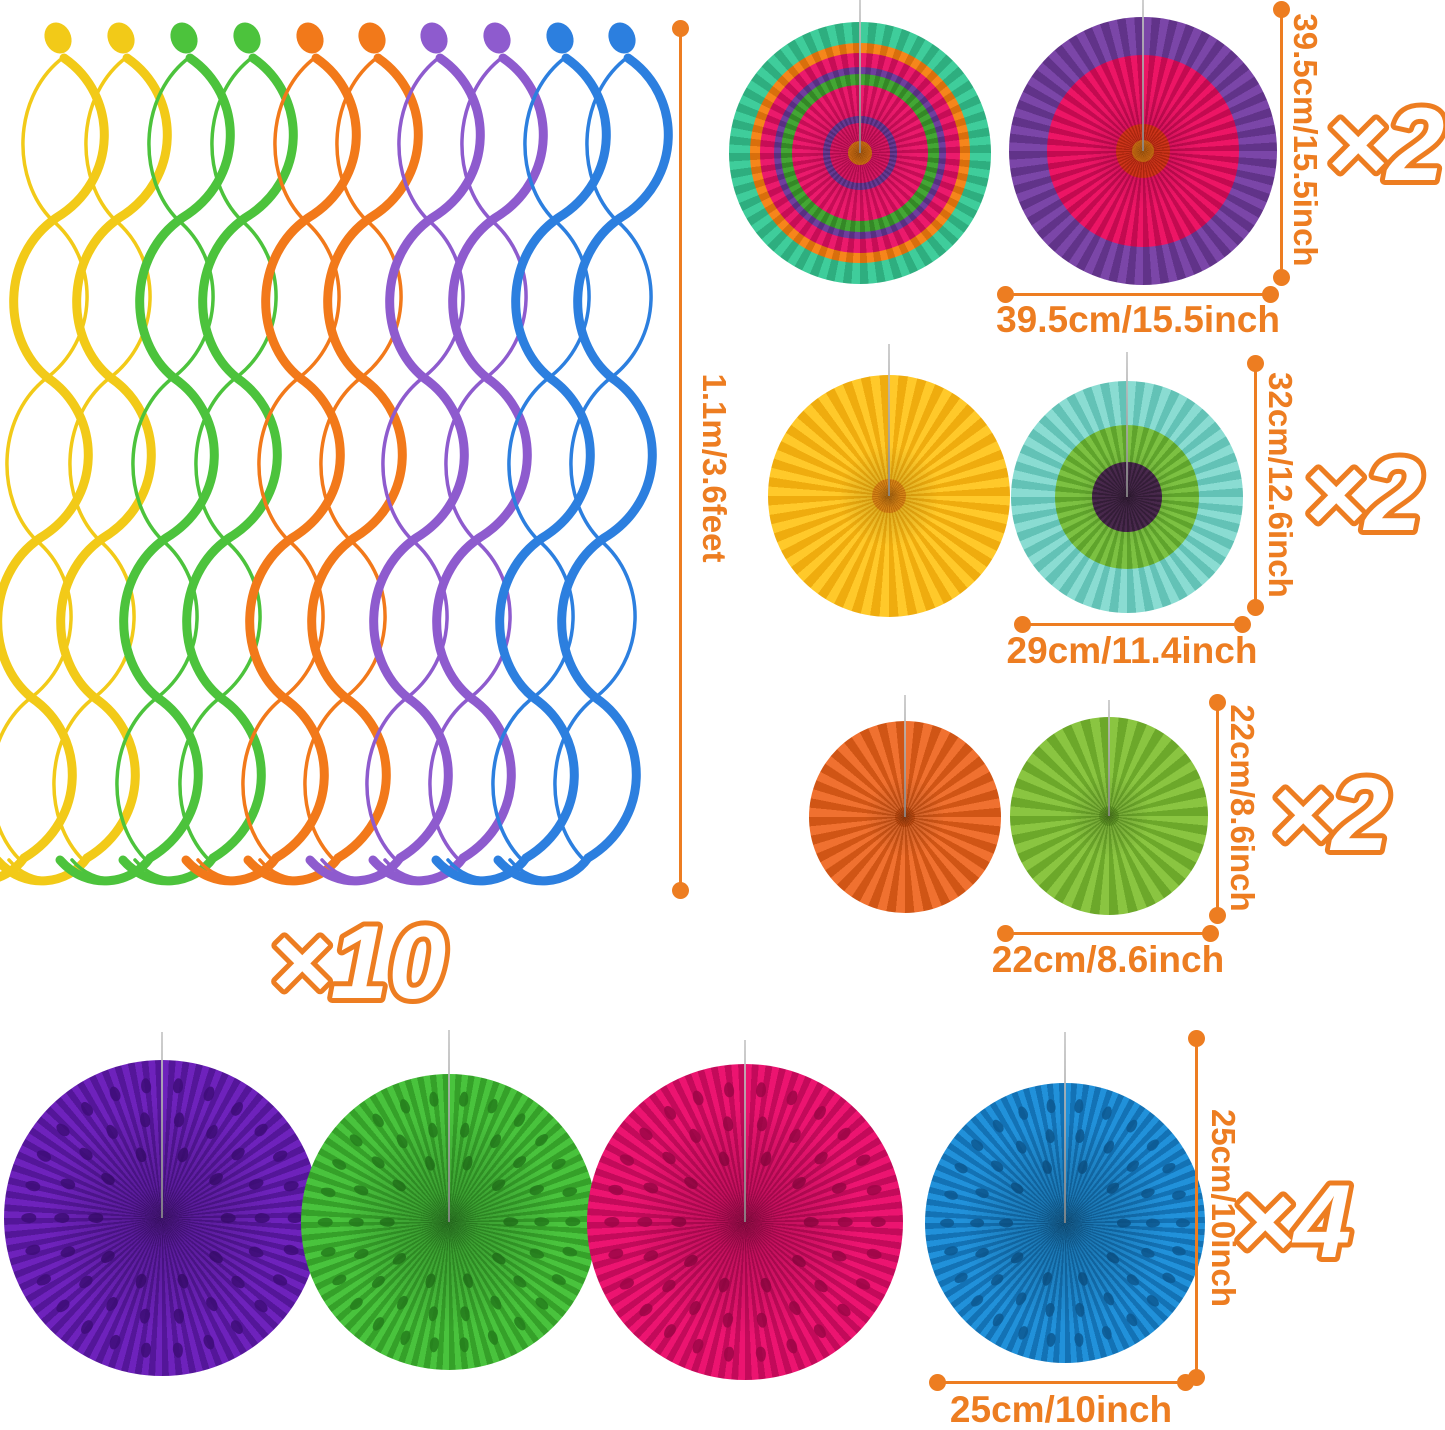  I want to click on count-badge-small-fans: ×2, so click(1330, 815).